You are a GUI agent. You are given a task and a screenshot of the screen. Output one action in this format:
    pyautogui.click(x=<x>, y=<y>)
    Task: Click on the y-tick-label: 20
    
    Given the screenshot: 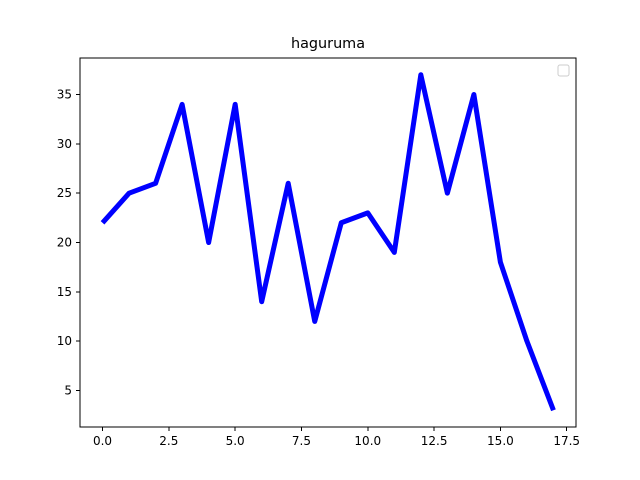 What is the action you would take?
    pyautogui.click(x=64, y=243)
    